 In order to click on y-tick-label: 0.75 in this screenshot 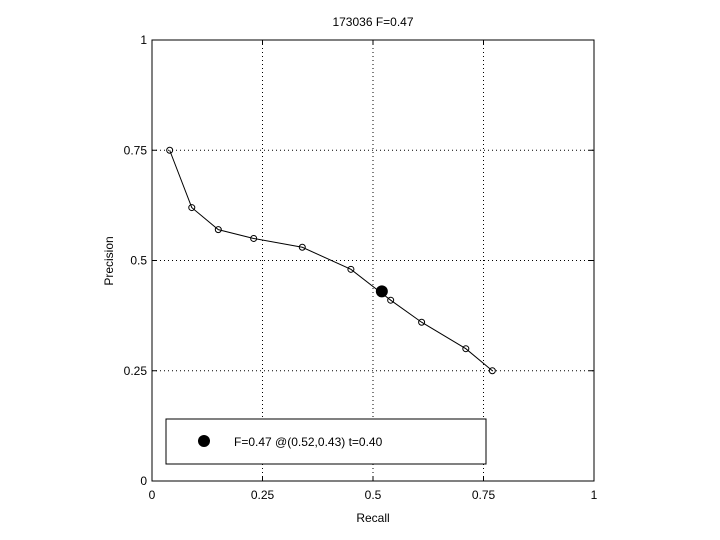, I will do `click(136, 150)`.